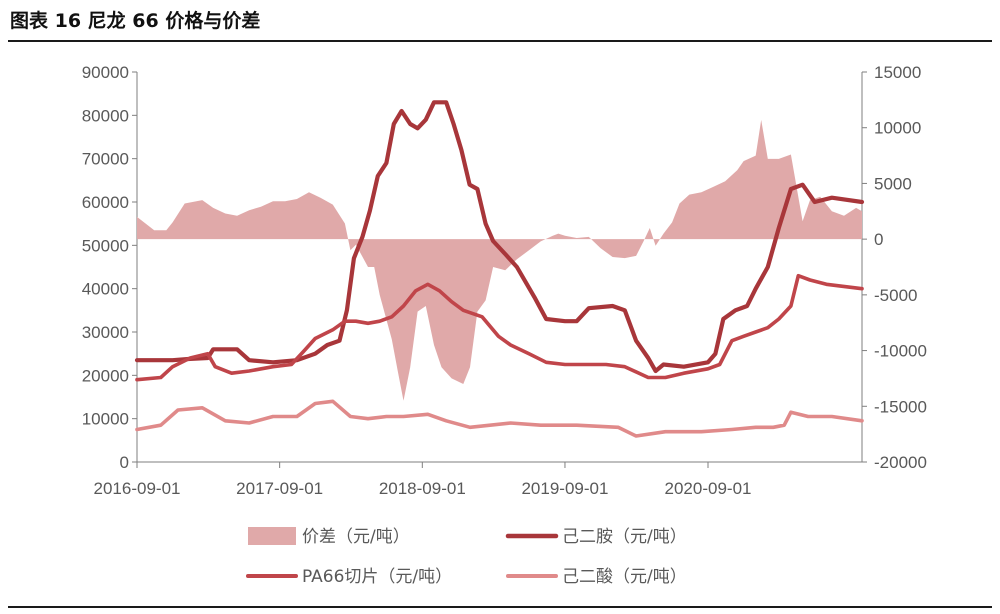 Image resolution: width=1000 pixels, height=614 pixels. What do you see at coordinates (900, 351) in the screenshot?
I see `right-tick-label: -10000` at bounding box center [900, 351].